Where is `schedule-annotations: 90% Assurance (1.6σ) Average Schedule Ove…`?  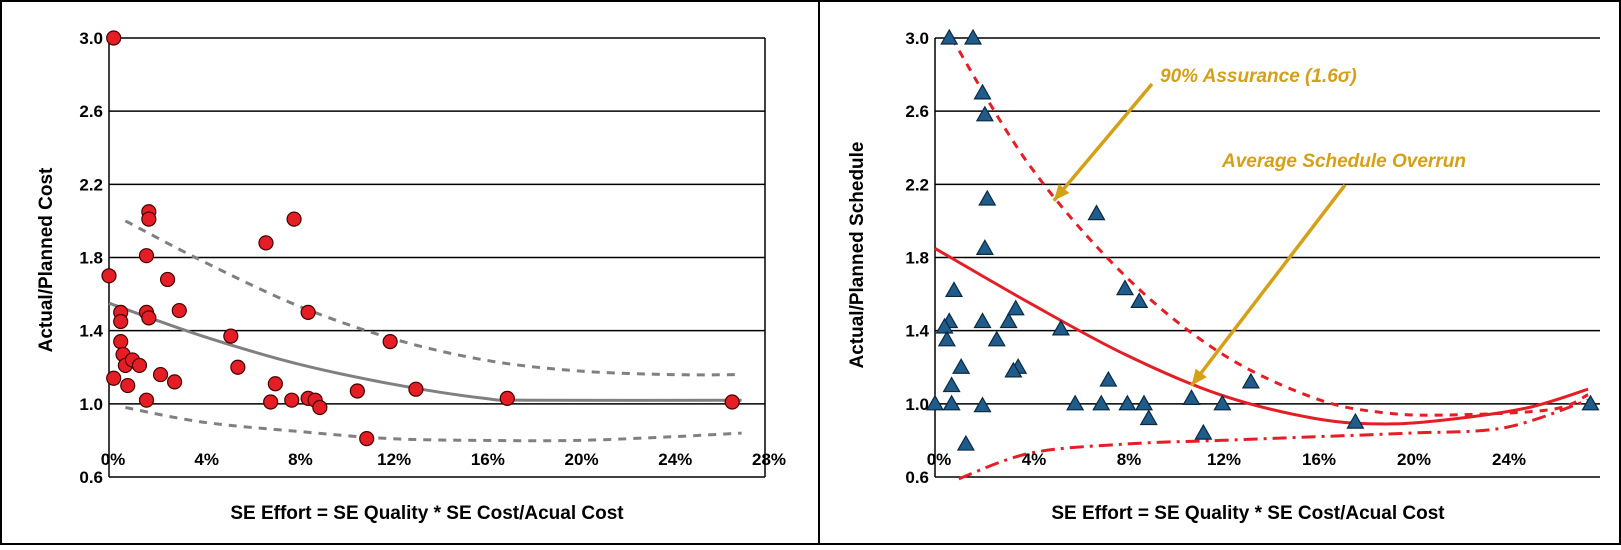
schedule-annotations: 90% Assurance (1.6σ) Average Schedule Ove… is located at coordinates (1259, 226).